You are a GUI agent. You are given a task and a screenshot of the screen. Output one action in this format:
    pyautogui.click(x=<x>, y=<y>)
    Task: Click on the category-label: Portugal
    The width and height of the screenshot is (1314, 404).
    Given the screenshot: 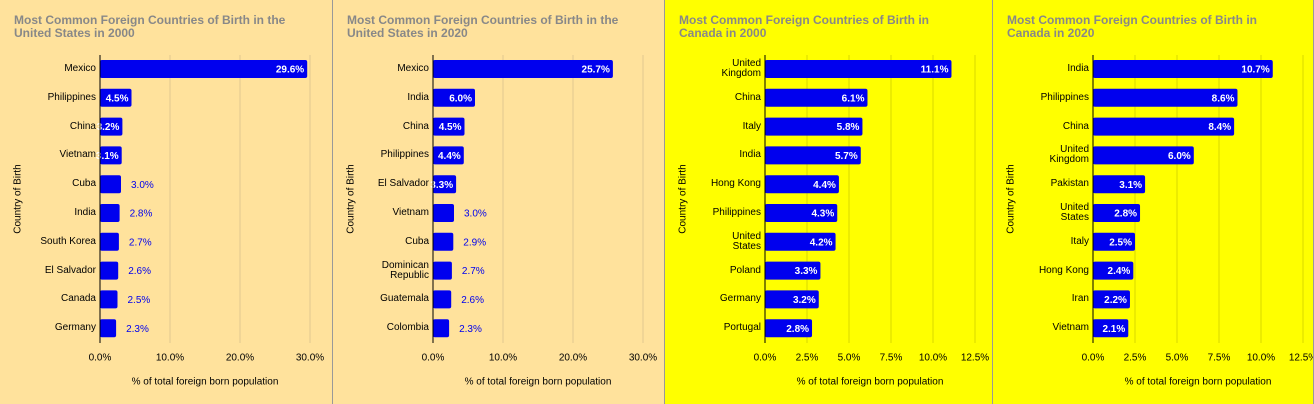 What is the action you would take?
    pyautogui.click(x=742, y=328)
    